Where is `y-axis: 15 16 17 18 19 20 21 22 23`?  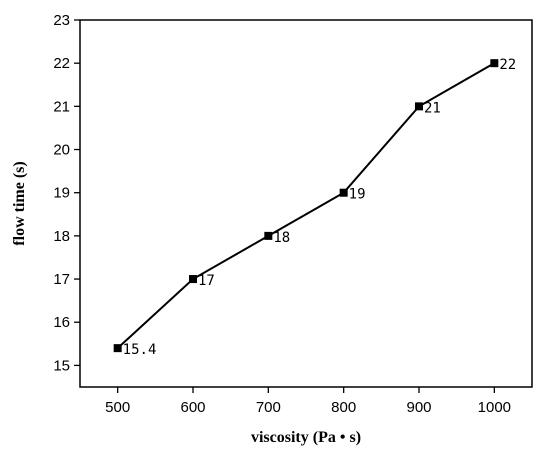
y-axis: 15 16 17 18 19 20 21 22 23 is located at coordinates (66, 193).